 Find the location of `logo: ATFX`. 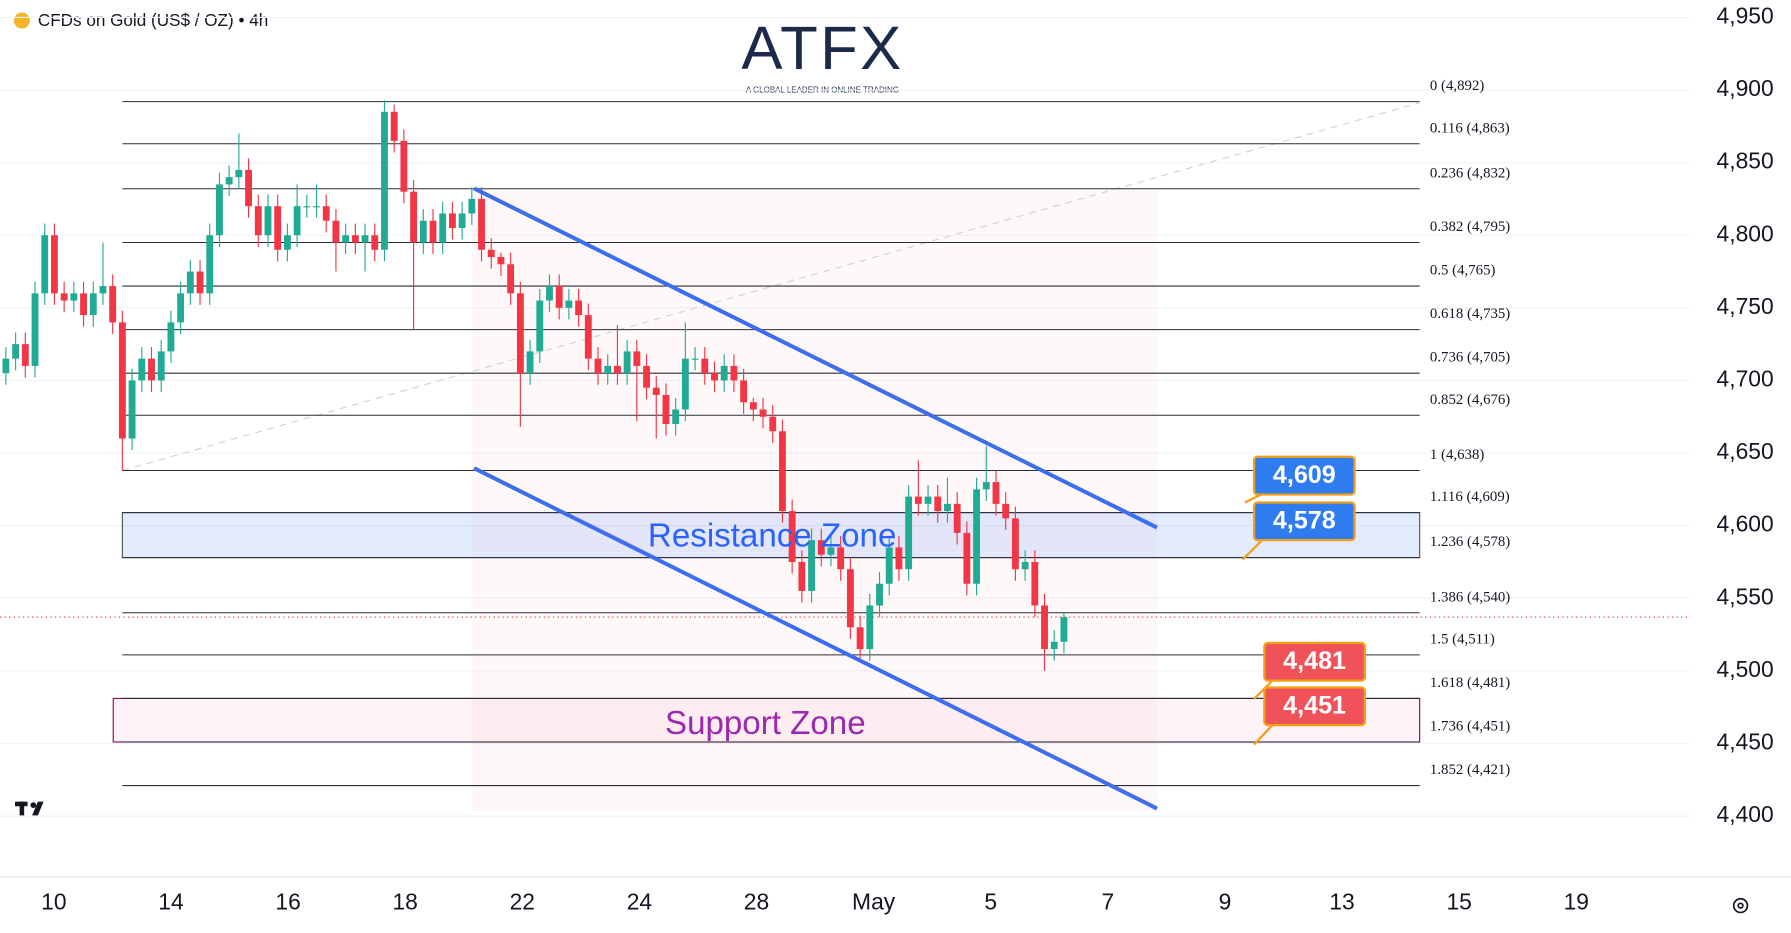

logo: ATFX is located at coordinates (822, 48).